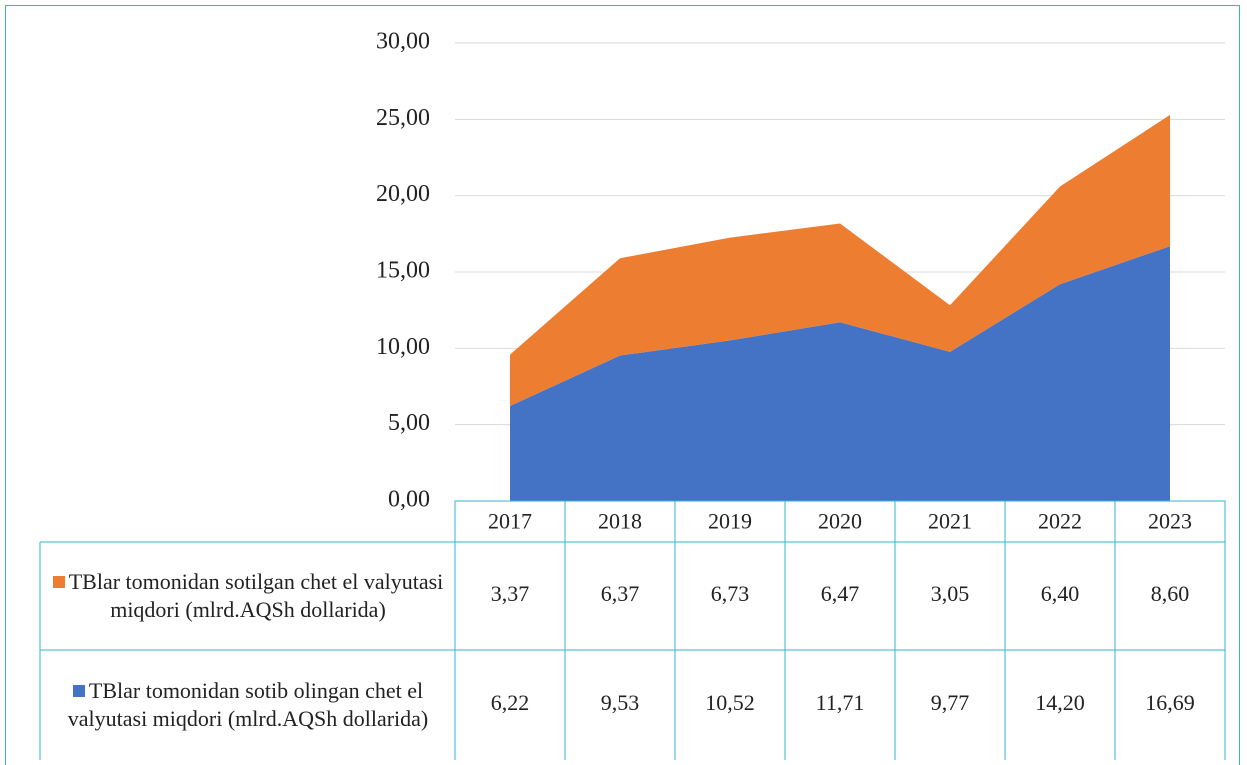  I want to click on data-label: 6,22, so click(510, 702).